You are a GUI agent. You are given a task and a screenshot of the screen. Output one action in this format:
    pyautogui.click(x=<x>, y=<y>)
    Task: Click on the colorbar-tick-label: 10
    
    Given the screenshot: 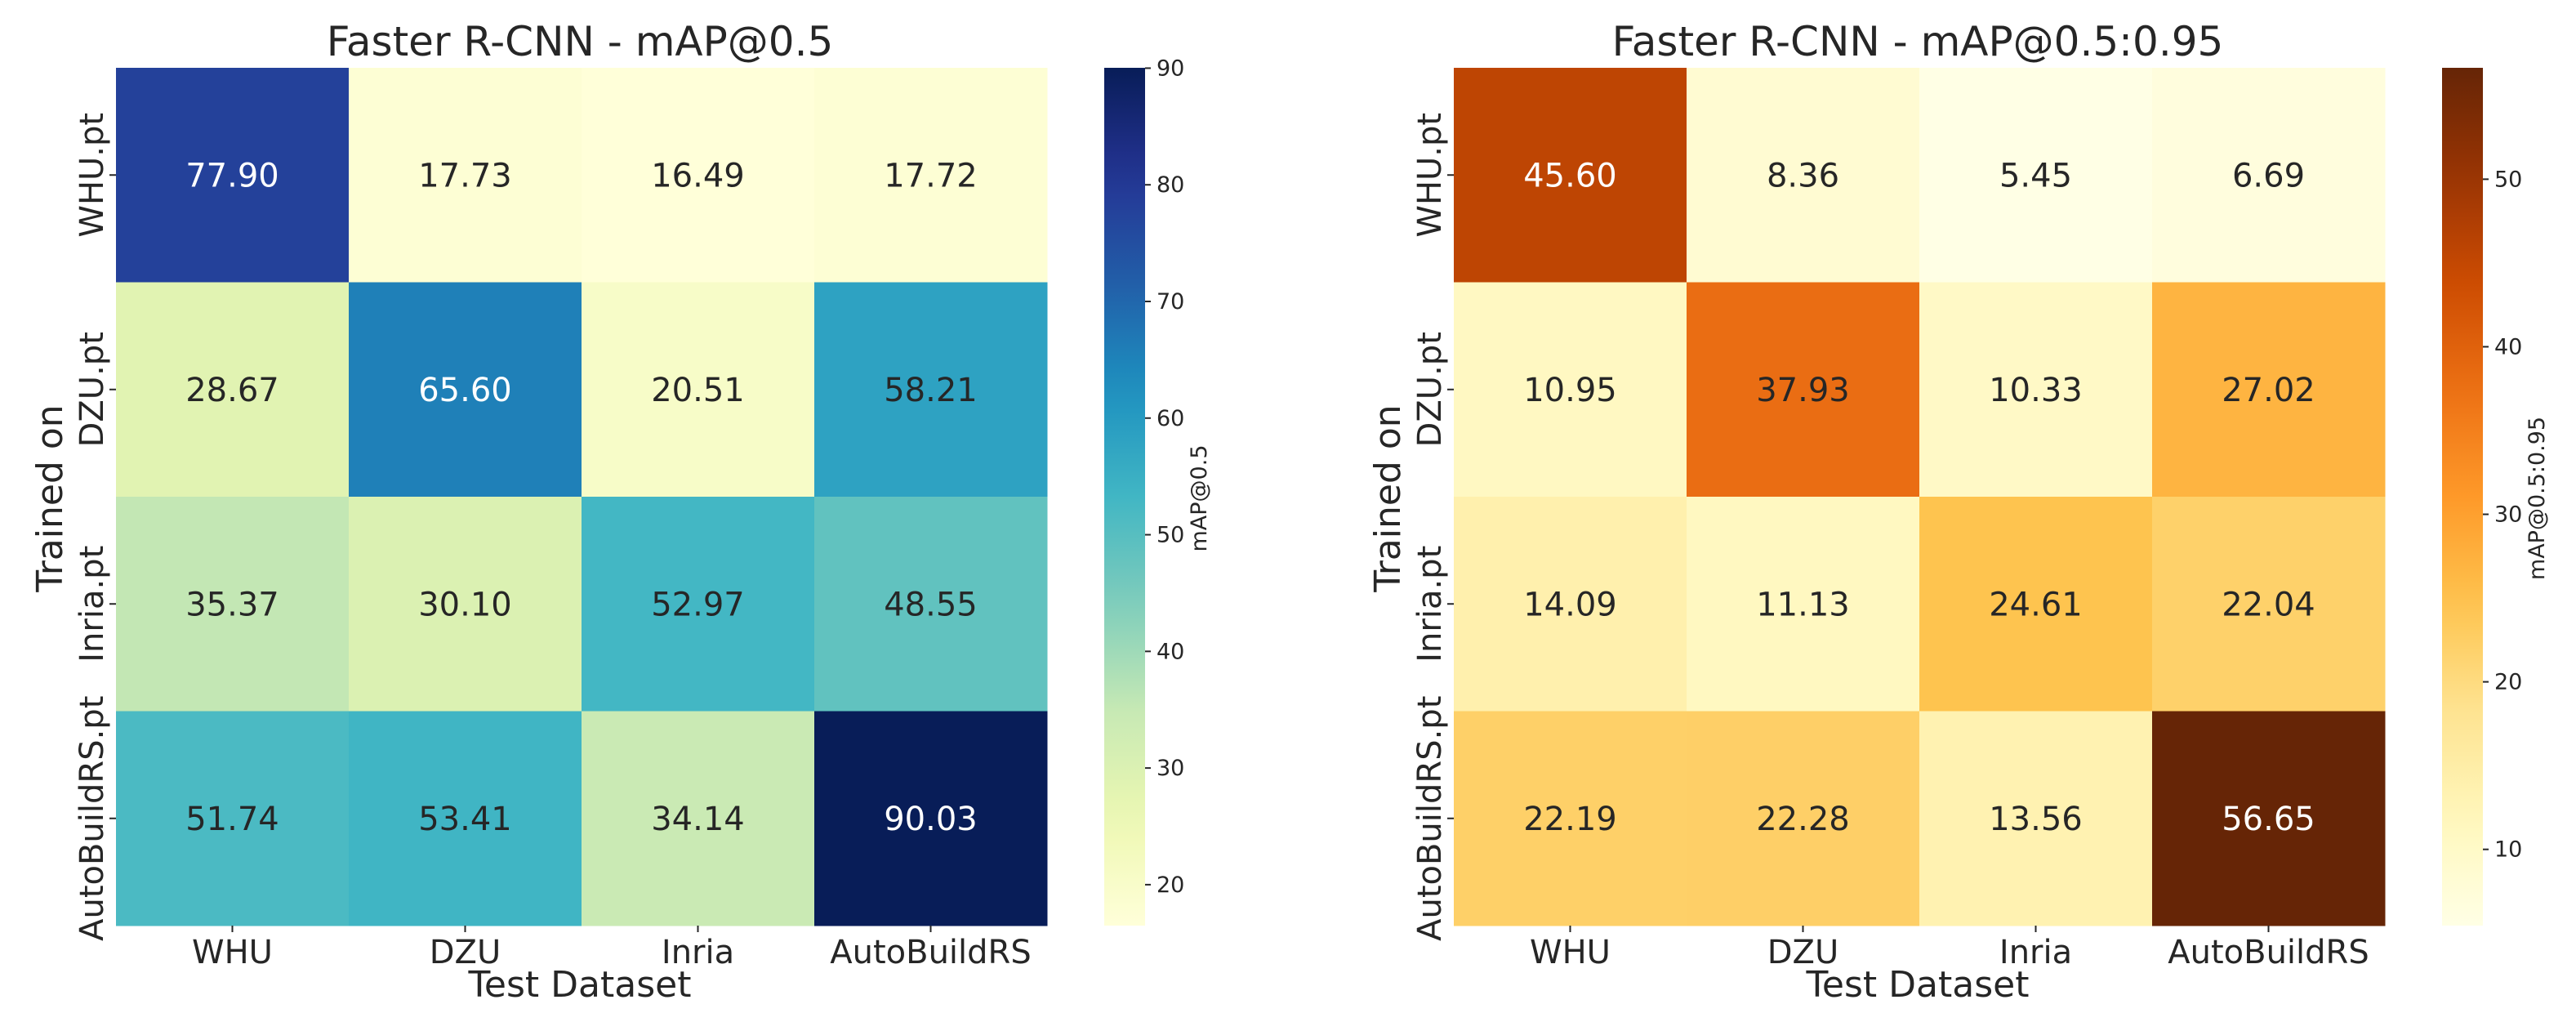 What is the action you would take?
    pyautogui.click(x=2508, y=850)
    